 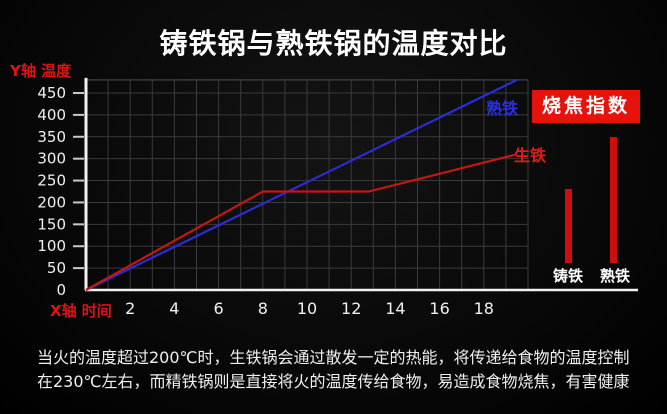 What do you see at coordinates (51, 159) in the screenshot?
I see `y-tick-label: 300` at bounding box center [51, 159].